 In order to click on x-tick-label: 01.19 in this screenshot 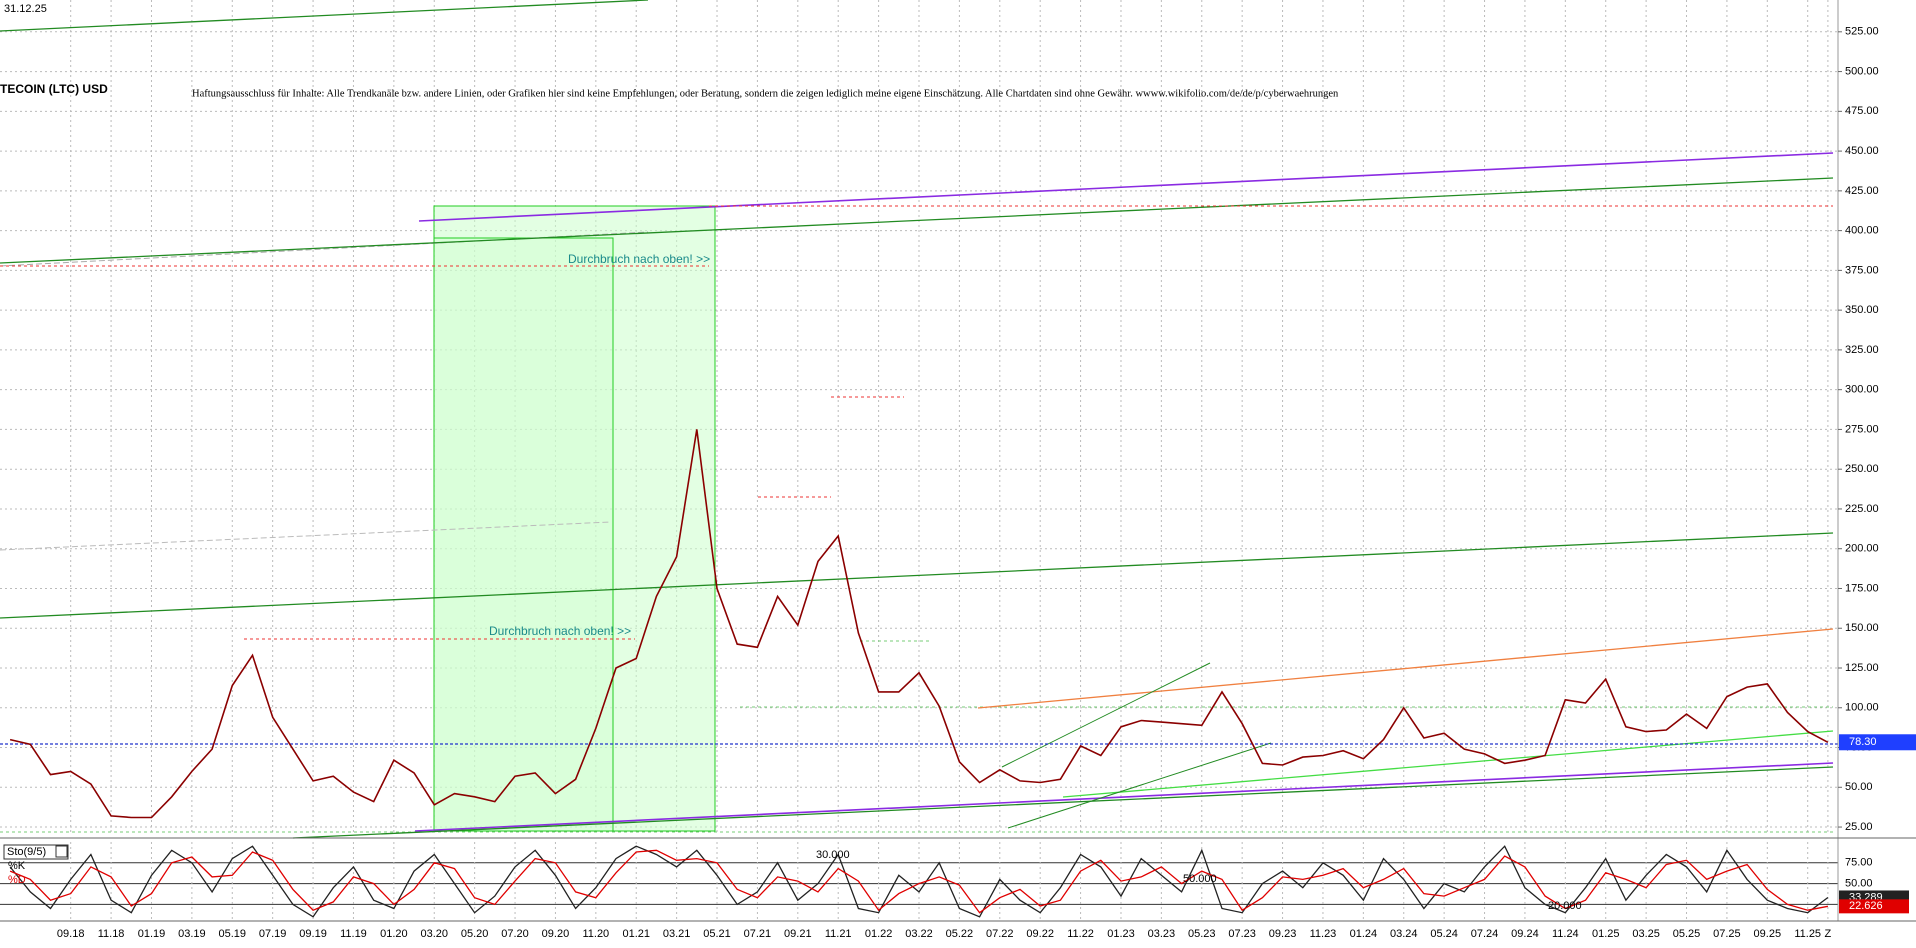, I will do `click(152, 934)`.